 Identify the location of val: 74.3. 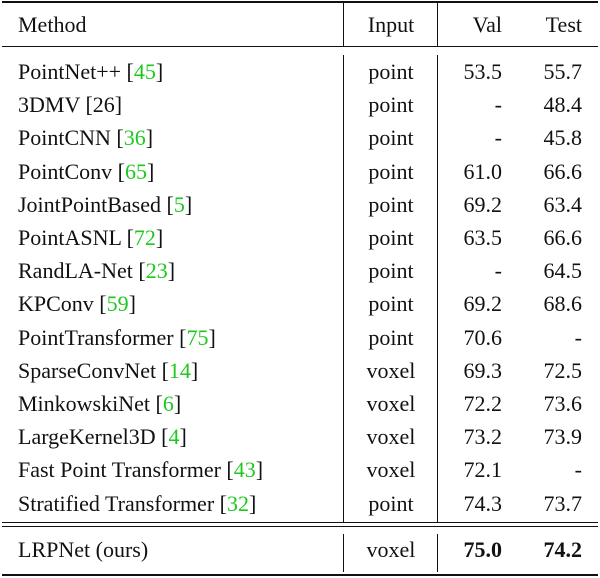
(483, 503).